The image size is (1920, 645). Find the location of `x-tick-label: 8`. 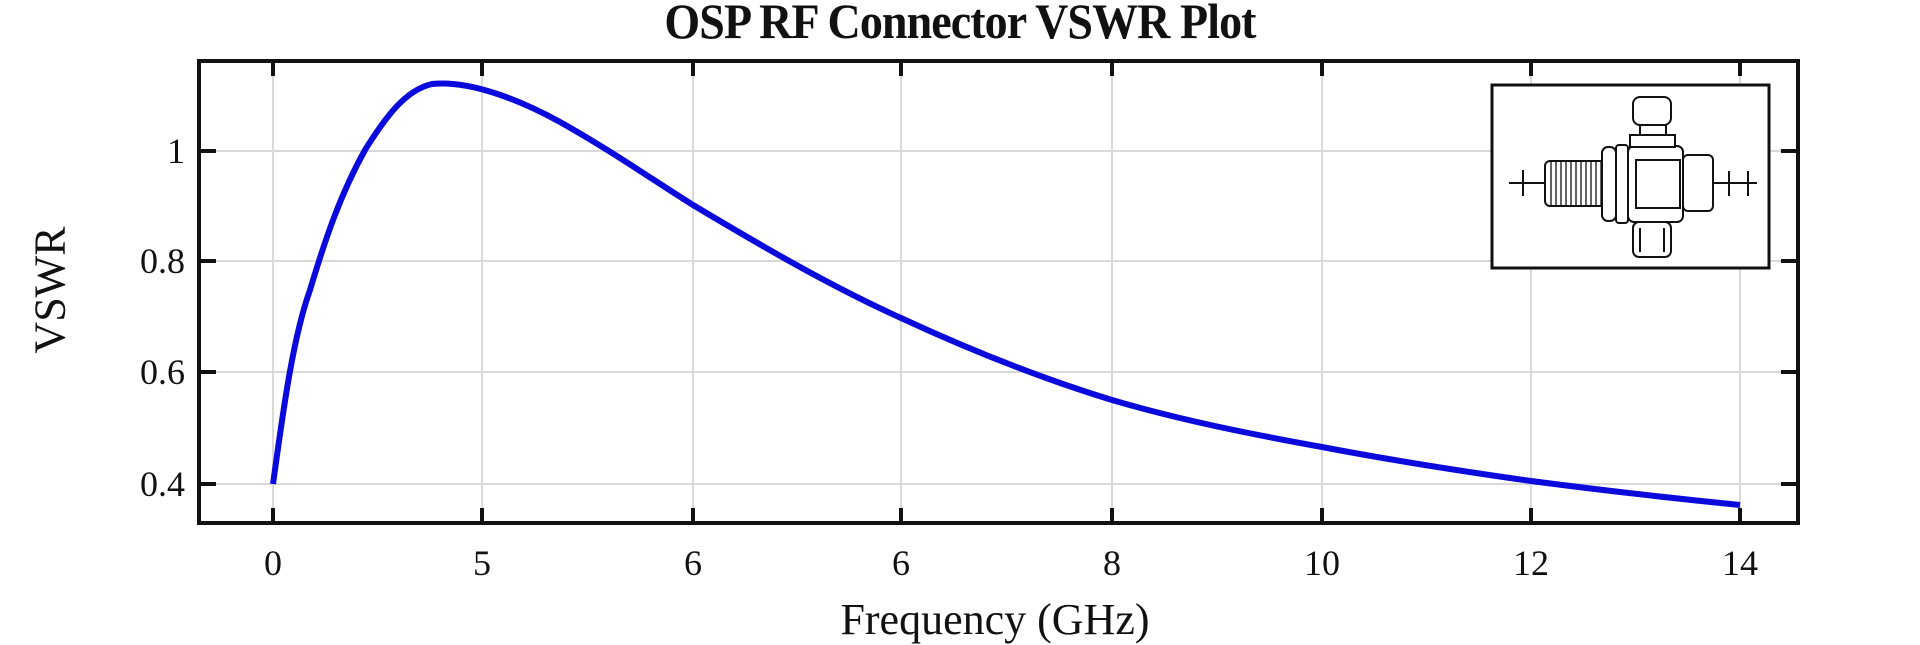

x-tick-label: 8 is located at coordinates (1112, 563).